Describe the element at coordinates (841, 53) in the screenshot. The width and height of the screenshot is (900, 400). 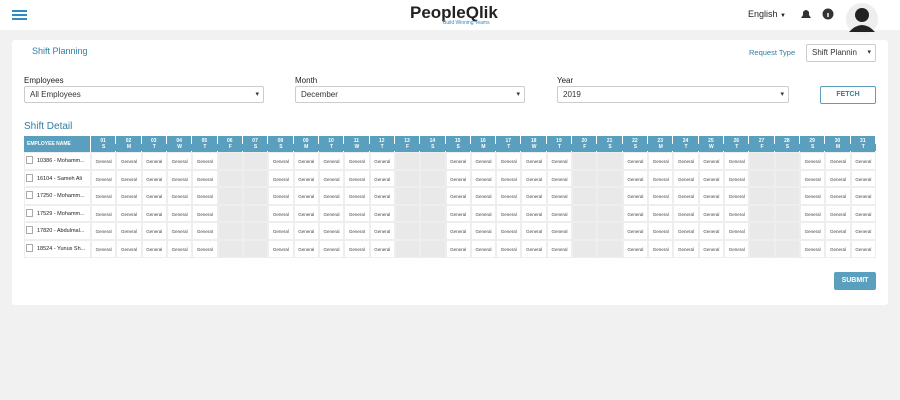
I see `request-type-select: Shift Plannin` at that location.